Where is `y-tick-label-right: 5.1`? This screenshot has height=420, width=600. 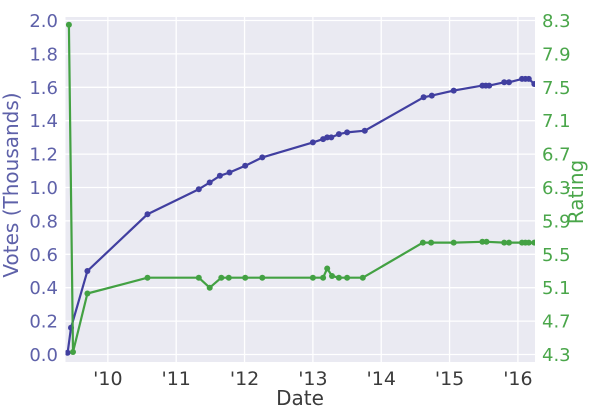 y-tick-label-right: 5.1 is located at coordinates (556, 288).